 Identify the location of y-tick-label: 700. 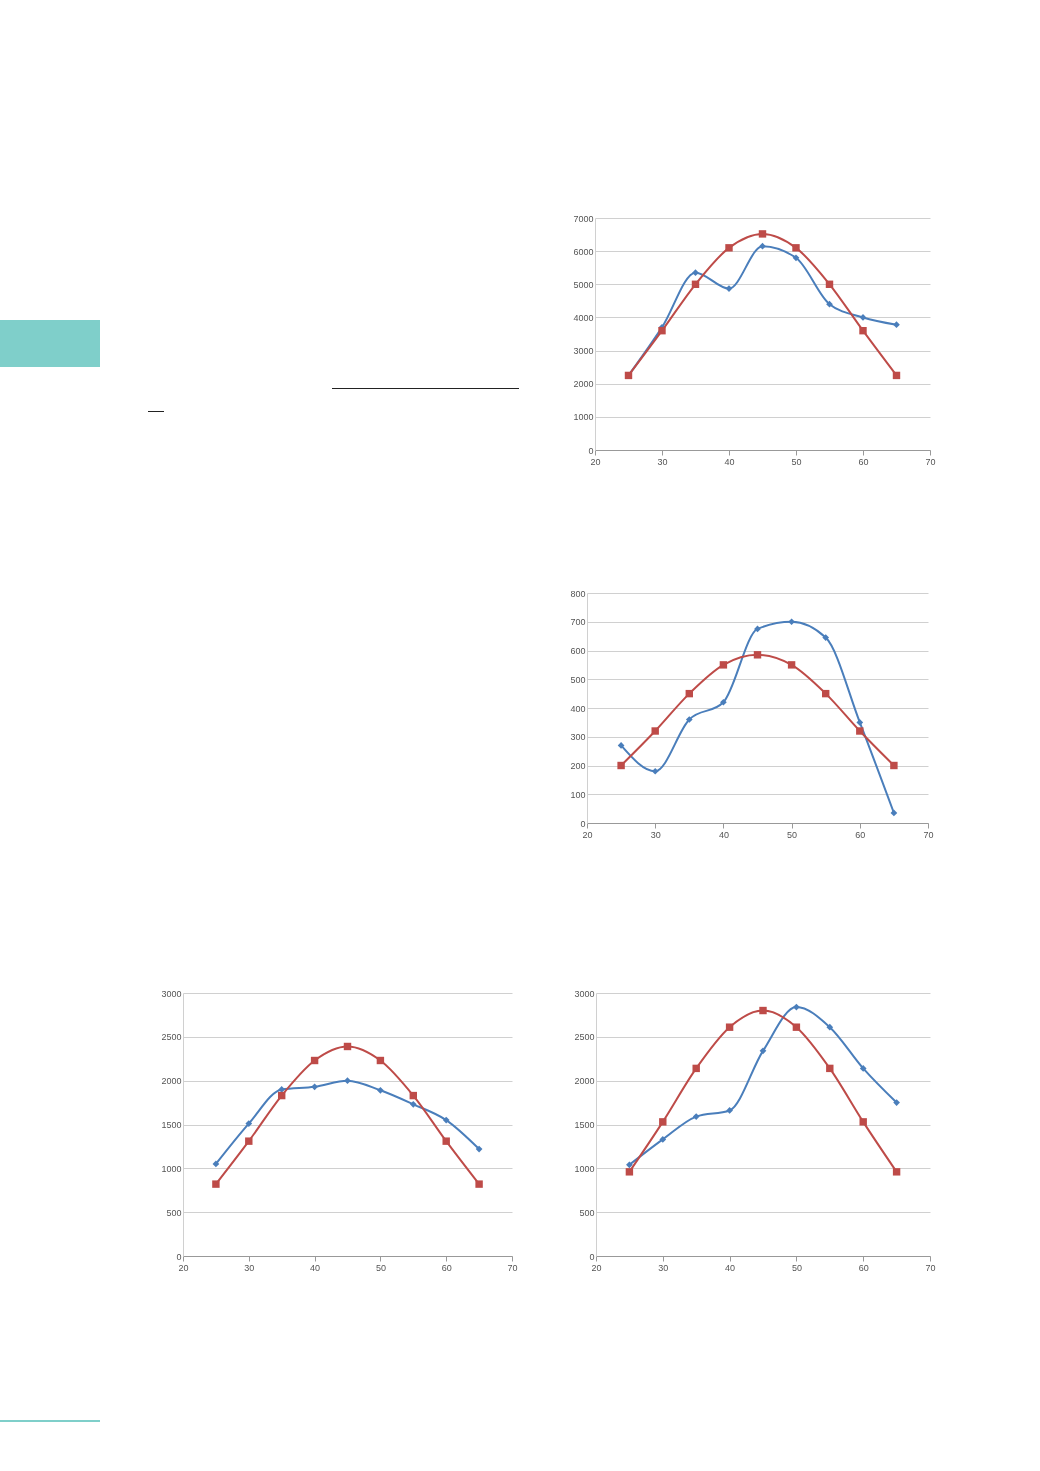
(578, 622).